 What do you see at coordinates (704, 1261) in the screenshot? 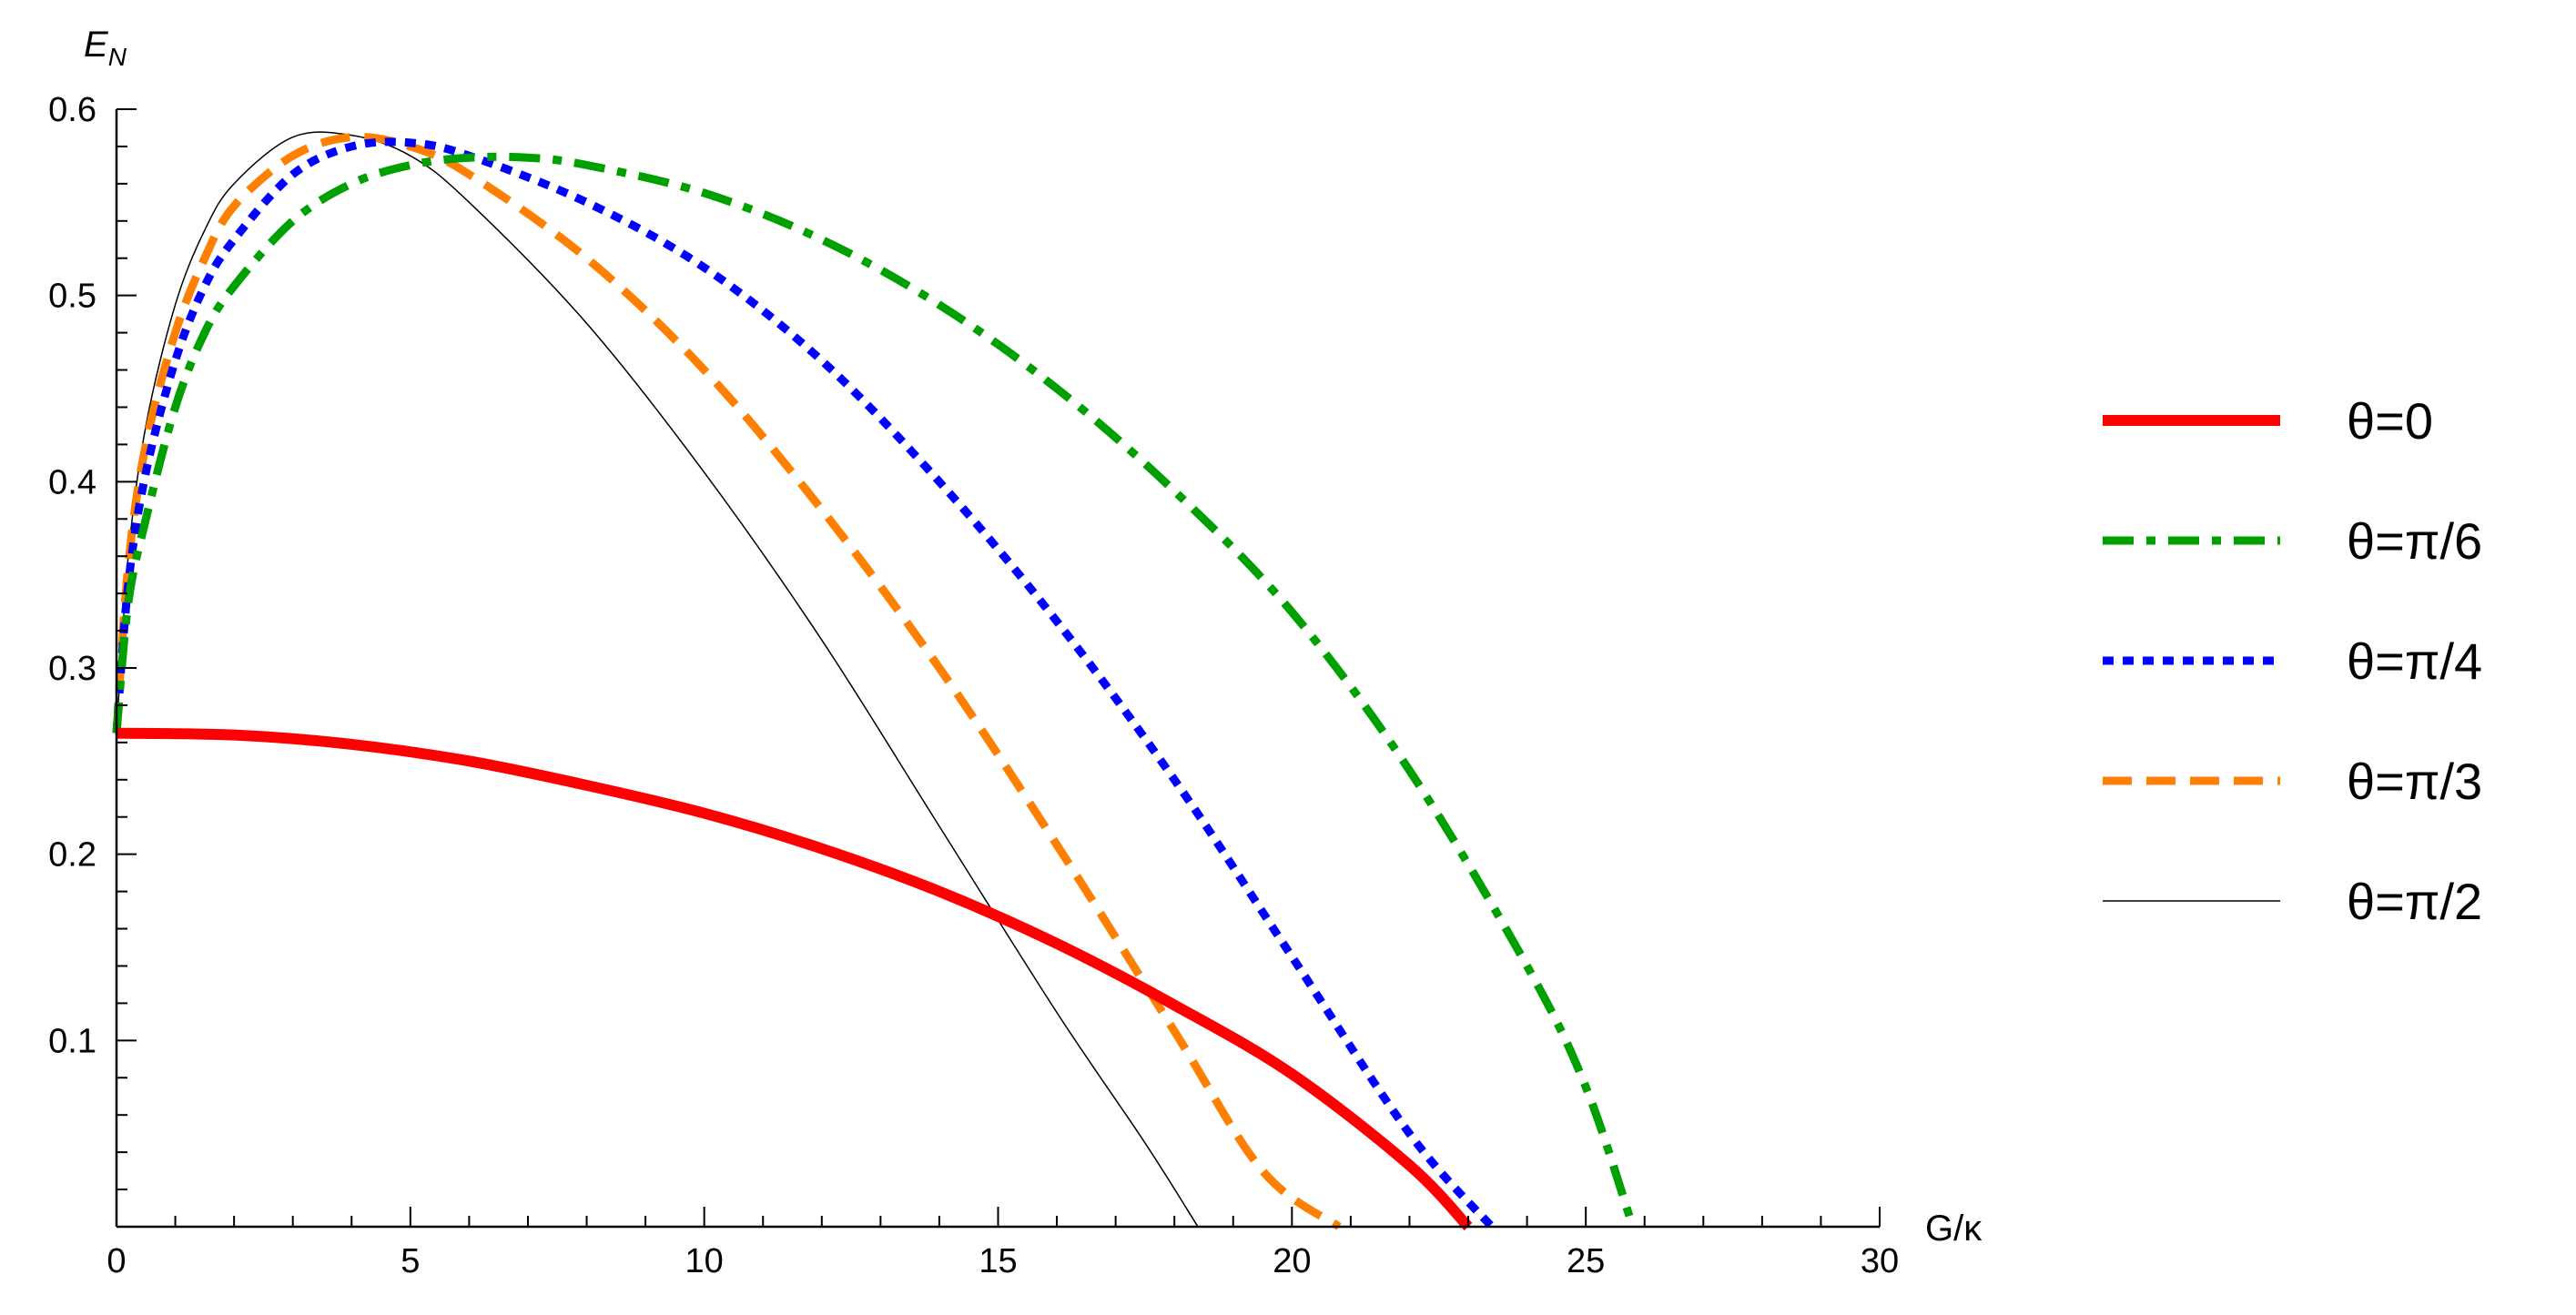
I see `x-tick-label: 10` at bounding box center [704, 1261].